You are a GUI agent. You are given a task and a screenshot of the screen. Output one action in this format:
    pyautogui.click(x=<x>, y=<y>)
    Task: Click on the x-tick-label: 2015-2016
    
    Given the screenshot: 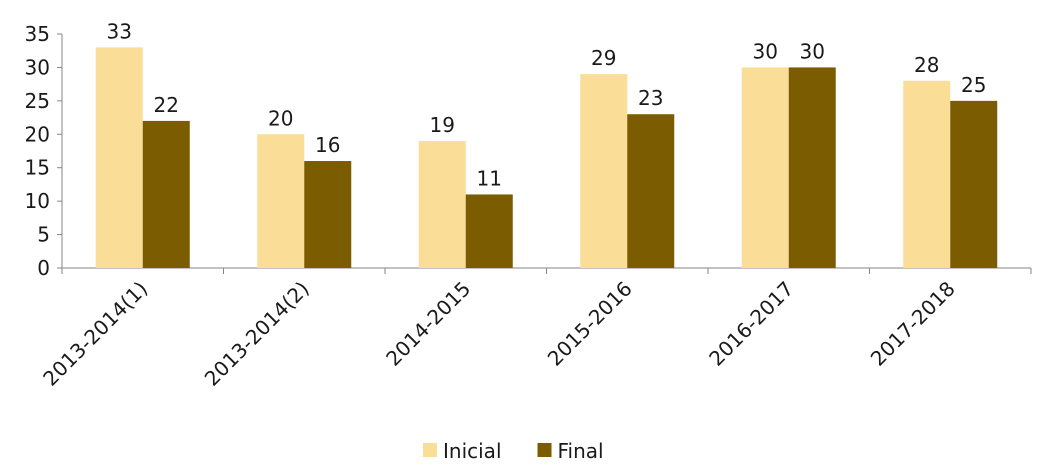 What is the action you would take?
    pyautogui.click(x=590, y=324)
    